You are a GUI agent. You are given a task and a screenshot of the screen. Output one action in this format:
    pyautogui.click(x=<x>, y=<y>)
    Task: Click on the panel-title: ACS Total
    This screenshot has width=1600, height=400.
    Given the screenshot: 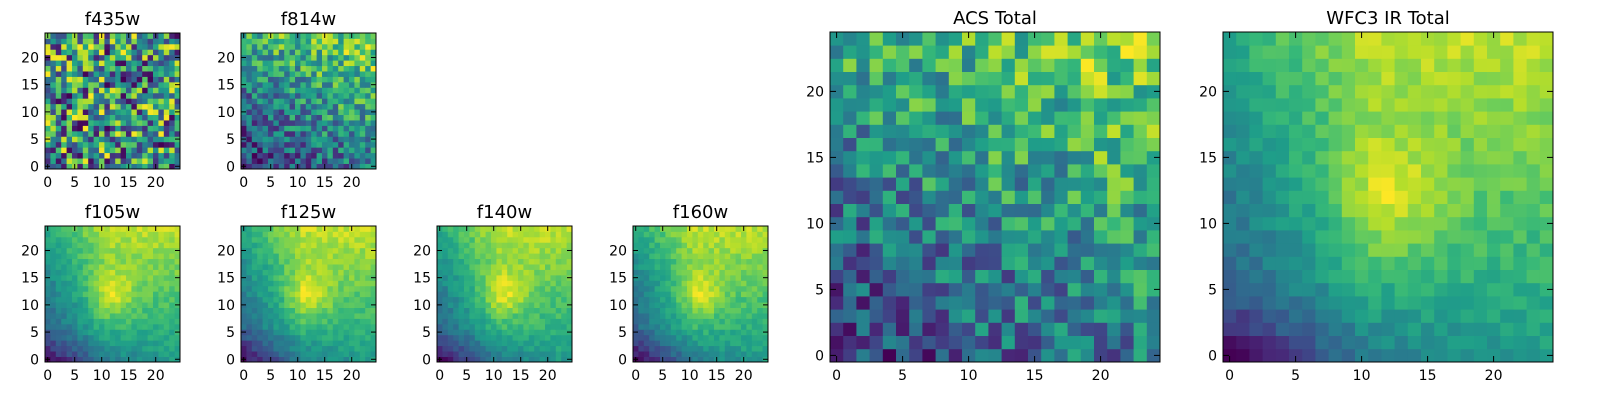 What is the action you would take?
    pyautogui.click(x=995, y=18)
    